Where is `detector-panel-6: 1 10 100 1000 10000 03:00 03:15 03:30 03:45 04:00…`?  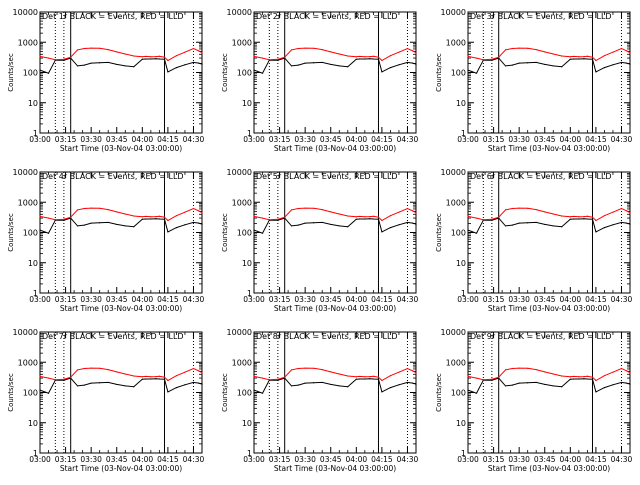 detector-panel-6: 1 10 100 1000 10000 03:00 03:15 03:30 03:45 04:00… is located at coordinates (534, 240).